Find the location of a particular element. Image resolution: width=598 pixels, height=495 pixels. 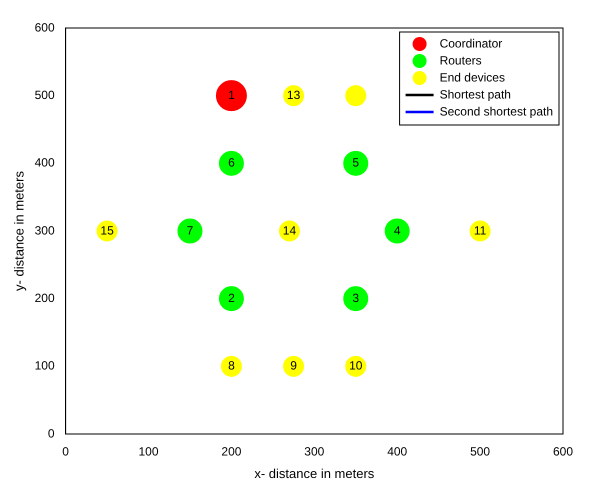

annotation: 15 is located at coordinates (107, 230).